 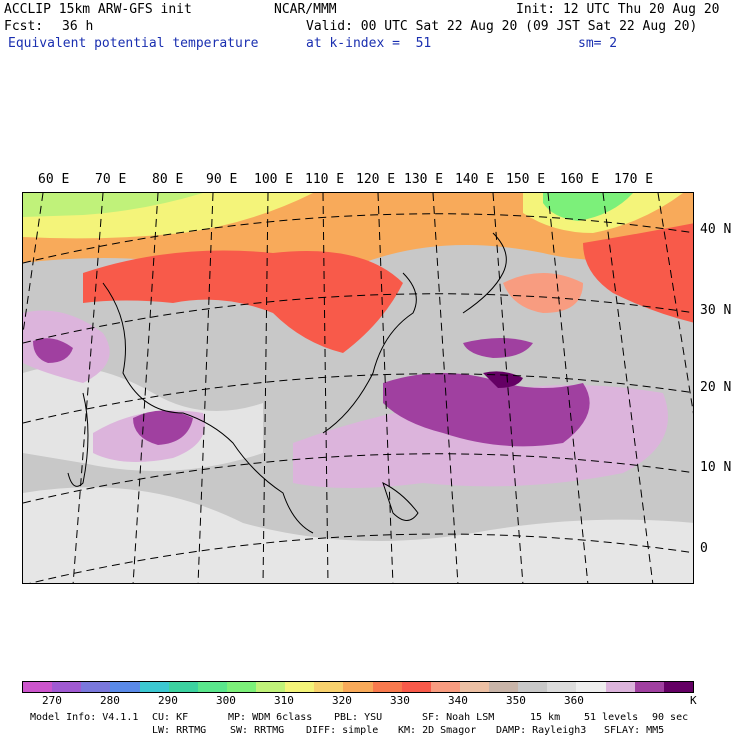 What do you see at coordinates (704, 548) in the screenshot?
I see `latitude-label: 0` at bounding box center [704, 548].